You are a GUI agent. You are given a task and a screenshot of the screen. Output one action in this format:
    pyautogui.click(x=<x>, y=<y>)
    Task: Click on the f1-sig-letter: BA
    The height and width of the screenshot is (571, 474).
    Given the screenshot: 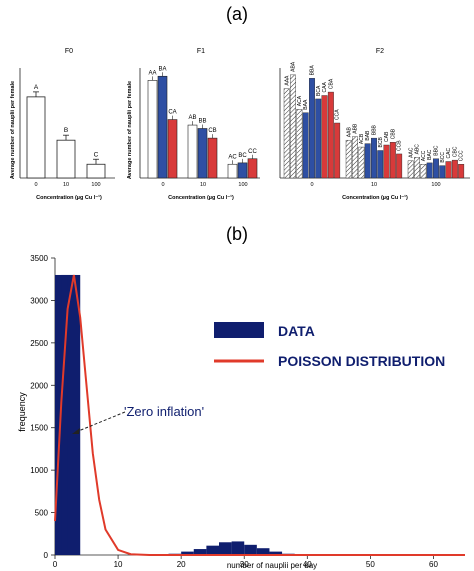 What is the action you would take?
    pyautogui.click(x=162, y=69)
    